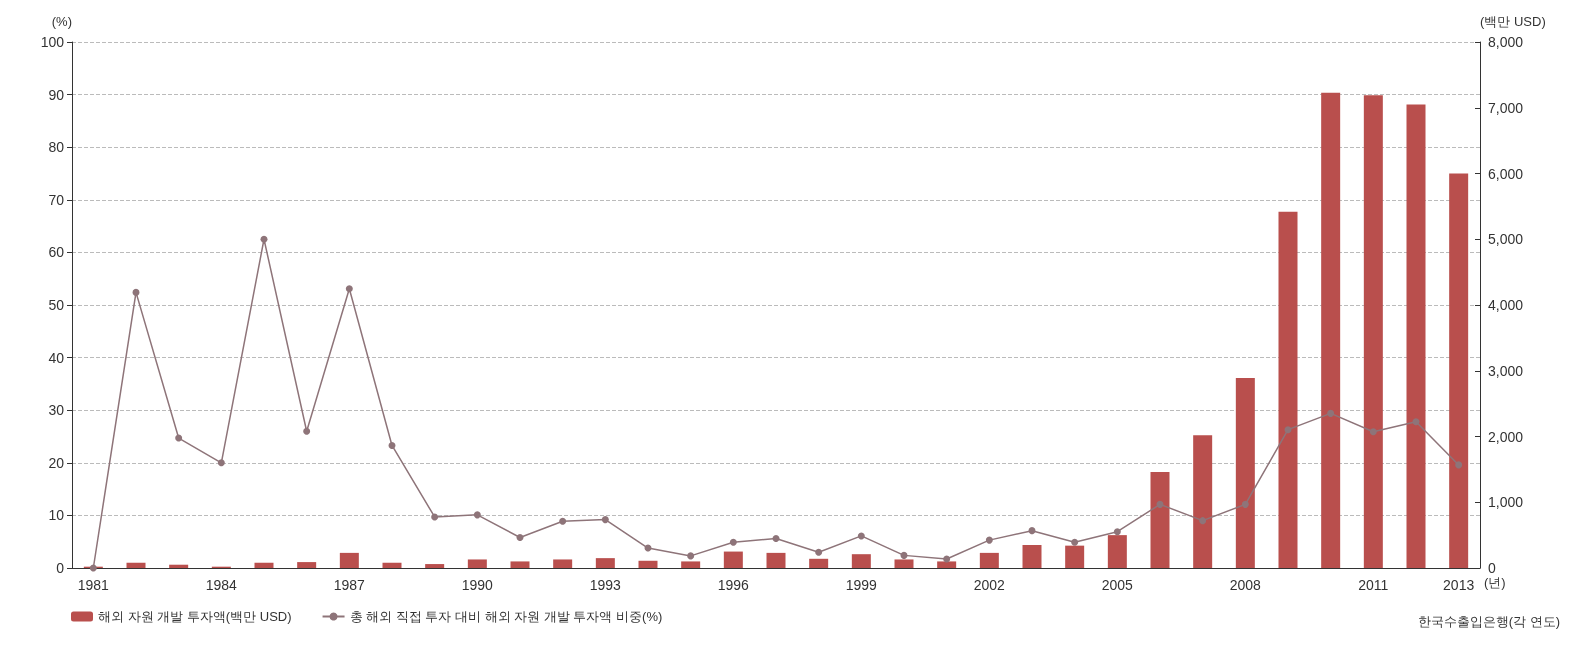  What do you see at coordinates (1459, 585) in the screenshot?
I see `x-tick-label: 2013` at bounding box center [1459, 585].